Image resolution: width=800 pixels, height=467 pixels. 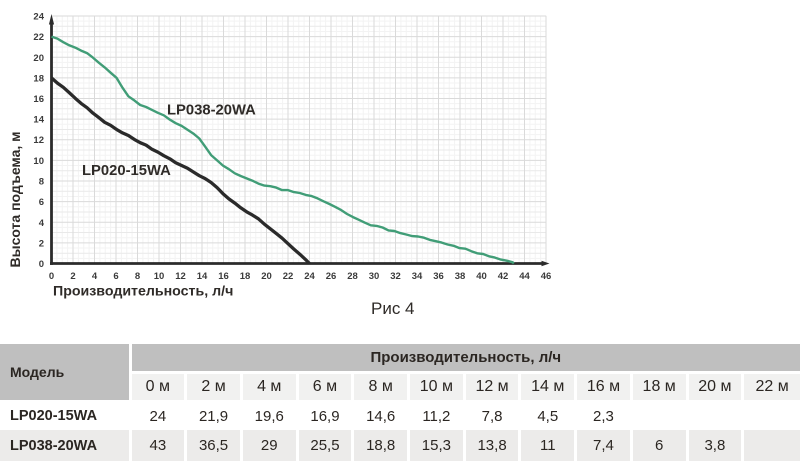 What do you see at coordinates (126, 171) in the screenshot?
I see `svg-text: LP020-15WA` at bounding box center [126, 171].